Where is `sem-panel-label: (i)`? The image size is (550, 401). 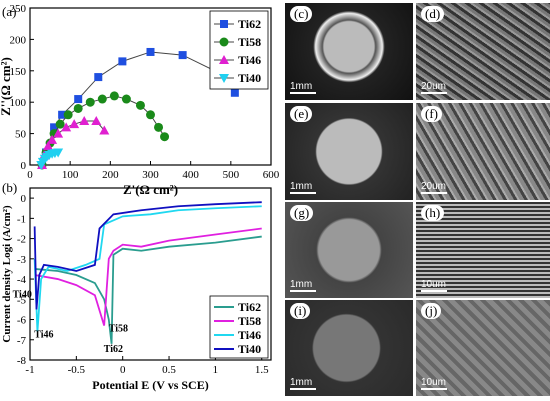 sem-panel-label: (i) is located at coordinates (300, 311).